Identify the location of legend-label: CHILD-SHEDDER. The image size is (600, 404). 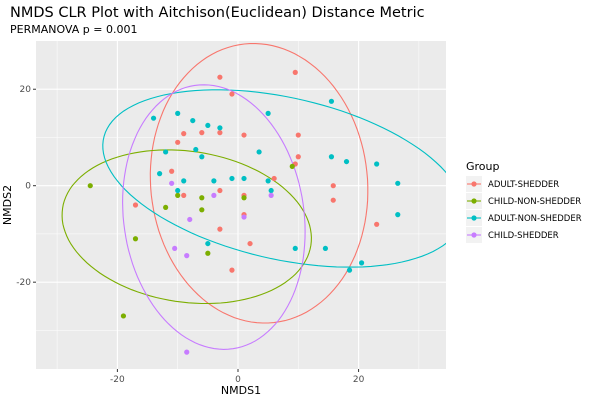
(523, 236).